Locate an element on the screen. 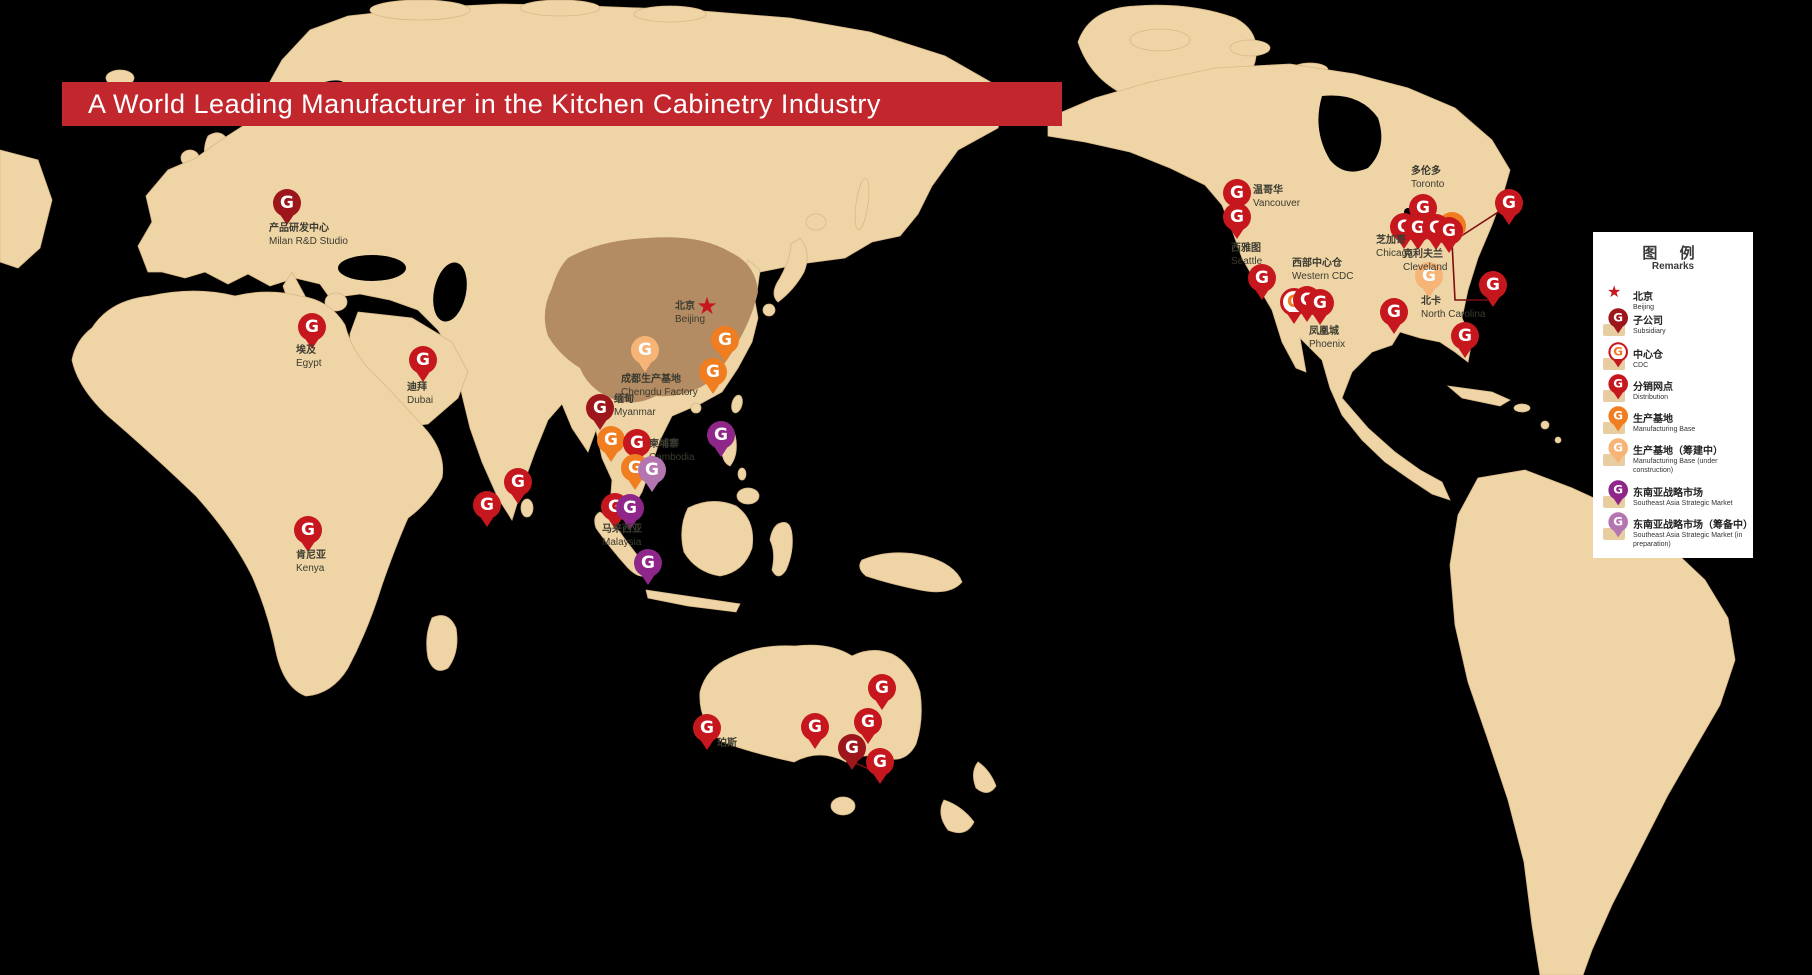 This screenshot has width=1812, height=975. marker-adelaide: G is located at coordinates (815, 733).